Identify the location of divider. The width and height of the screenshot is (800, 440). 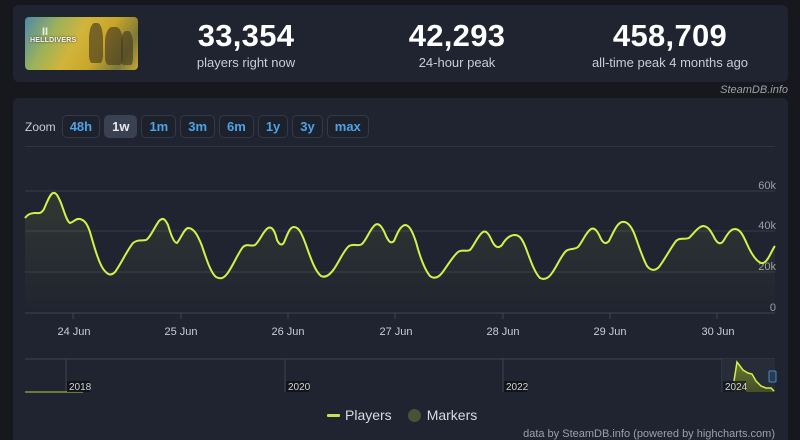
(400, 146).